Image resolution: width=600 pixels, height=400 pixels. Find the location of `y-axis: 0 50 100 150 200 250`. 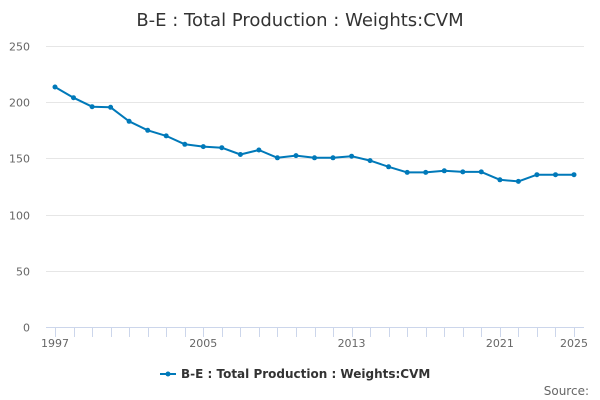

y-axis: 0 50 100 150 200 250 is located at coordinates (19, 188).